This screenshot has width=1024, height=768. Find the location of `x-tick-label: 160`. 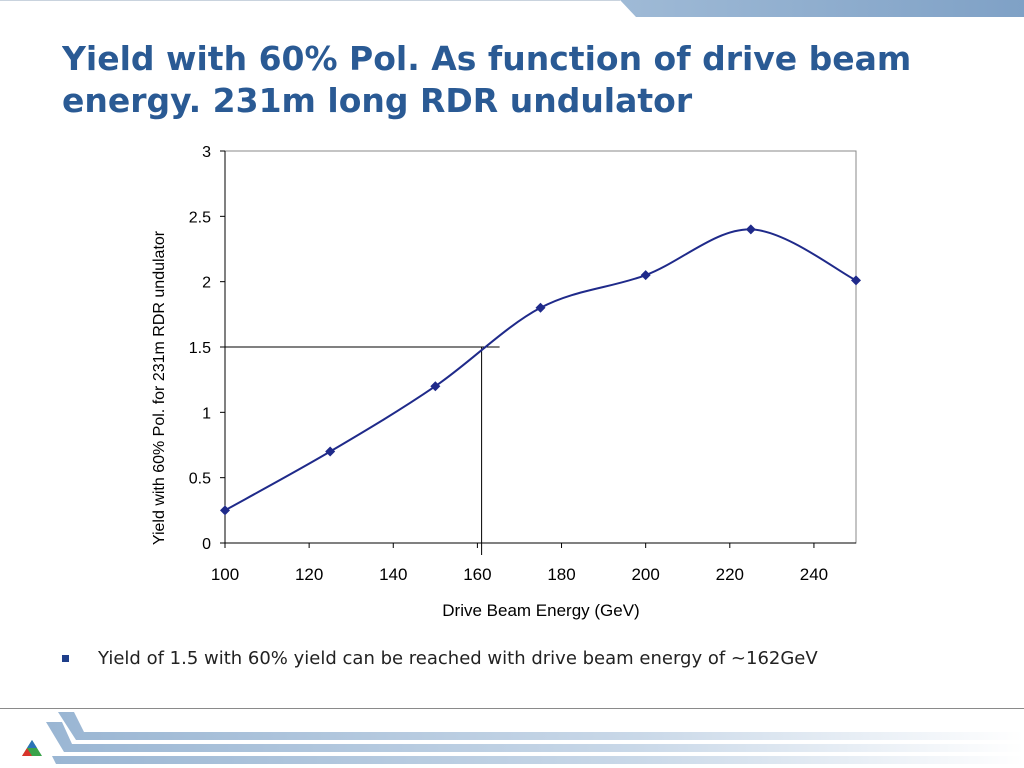

x-tick-label: 160 is located at coordinates (477, 574).